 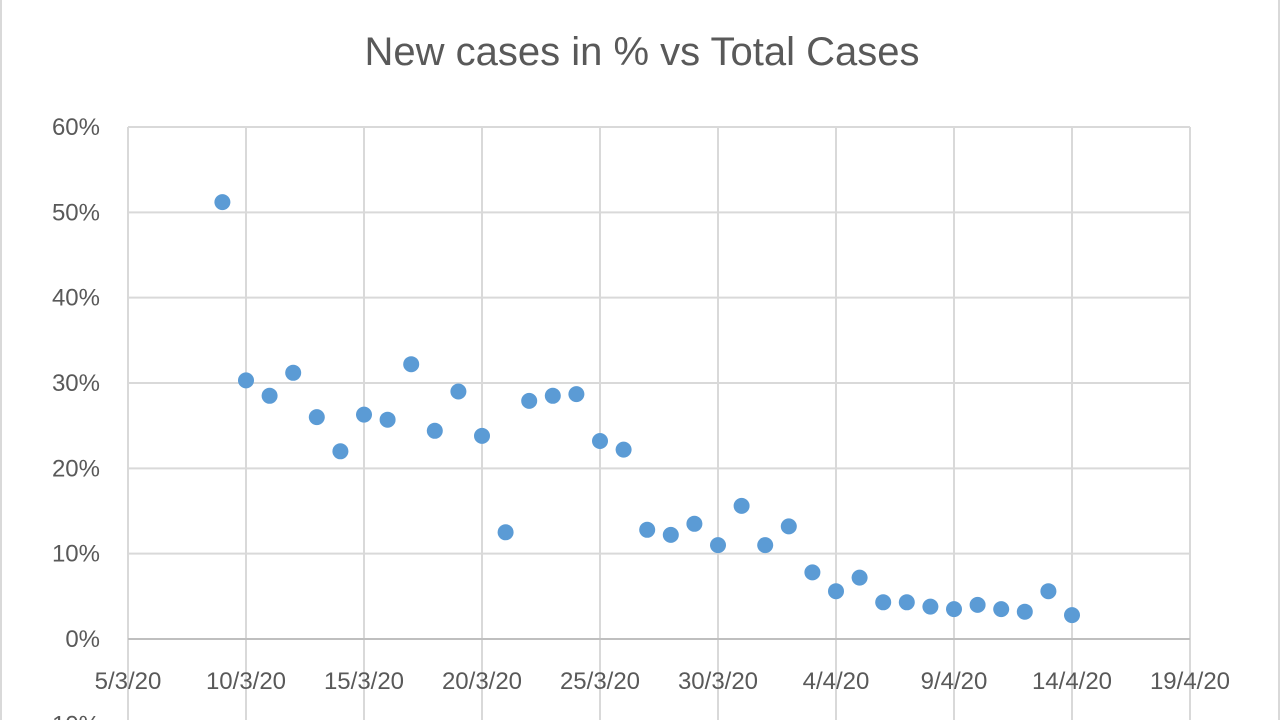 I want to click on y-tick-label: 0%, so click(x=82, y=639).